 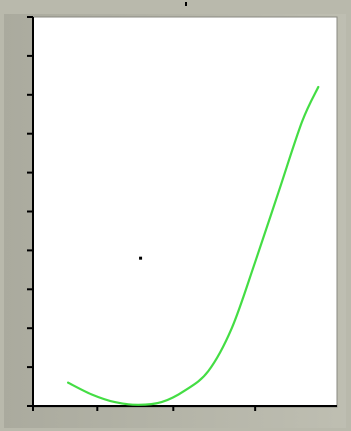 I want to click on y-ticks-group, so click(x=30, y=211).